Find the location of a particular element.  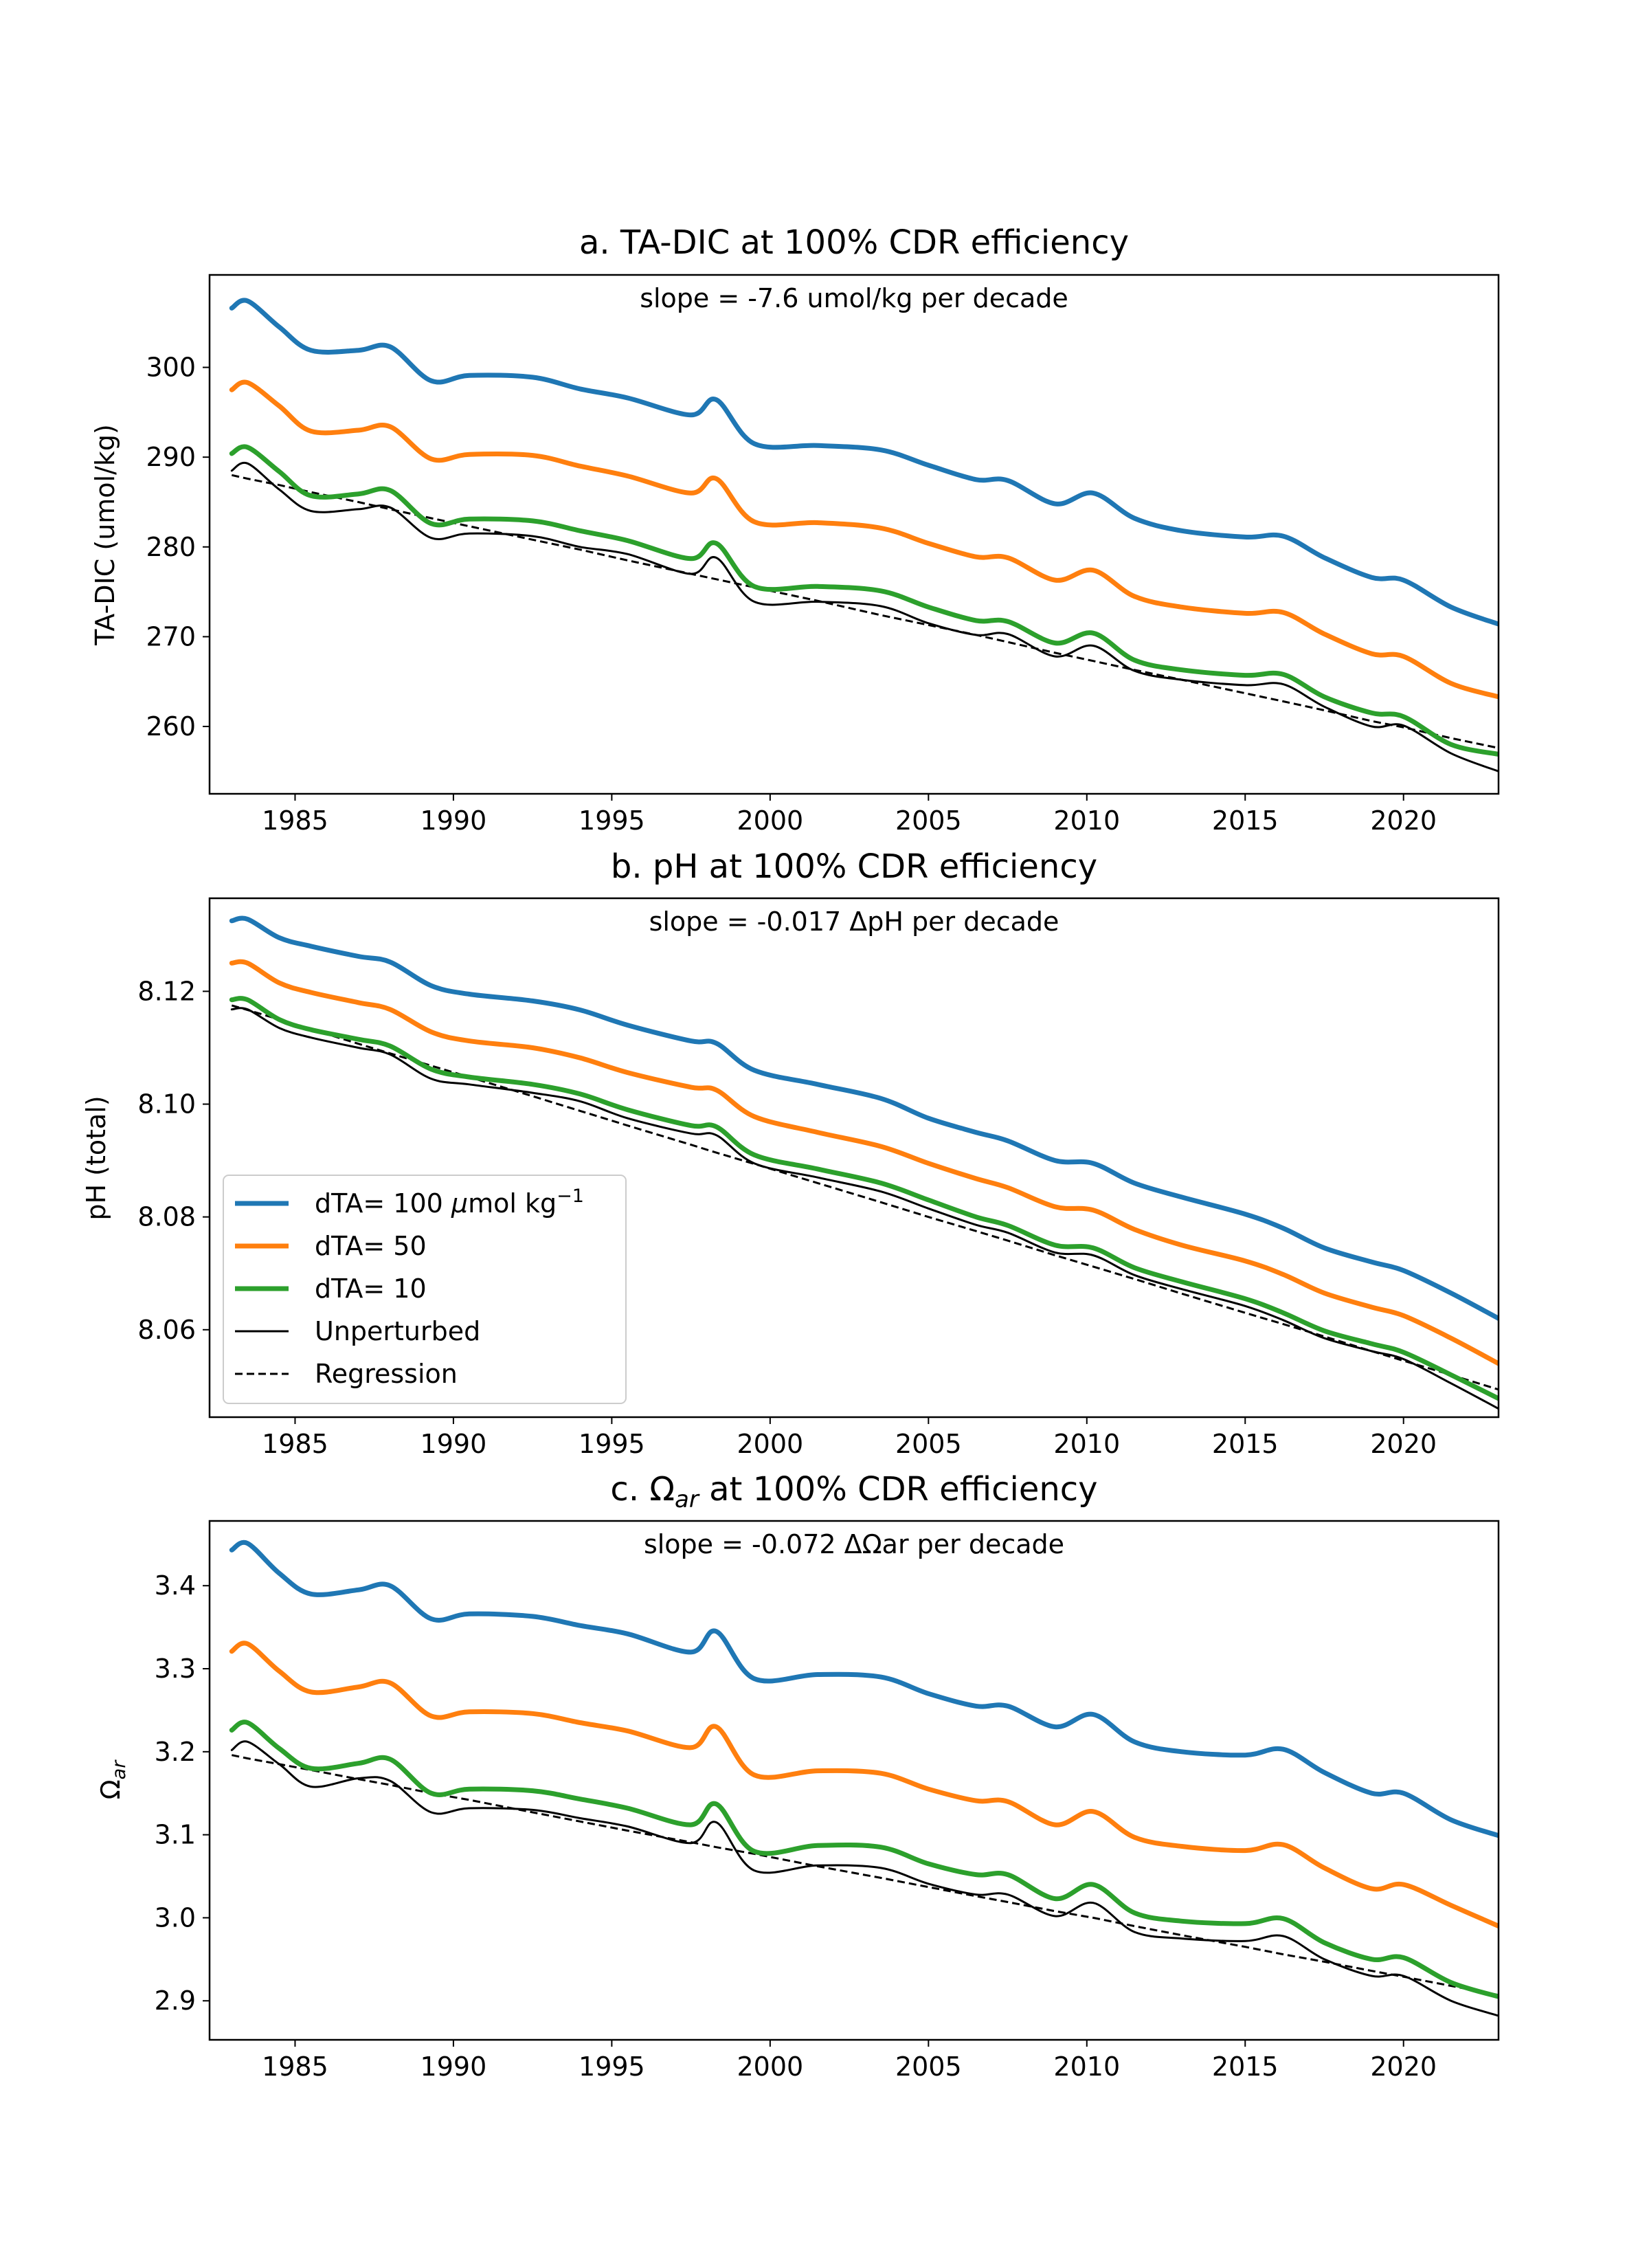

panel-b-ylabel: pH (total) is located at coordinates (96, 1158).